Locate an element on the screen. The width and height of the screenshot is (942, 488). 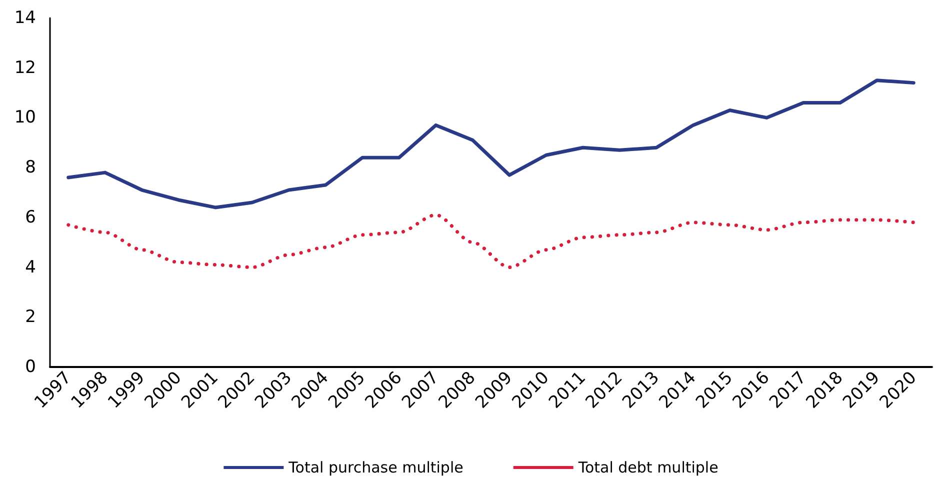
y-tick-label: 10 is located at coordinates (25, 118).